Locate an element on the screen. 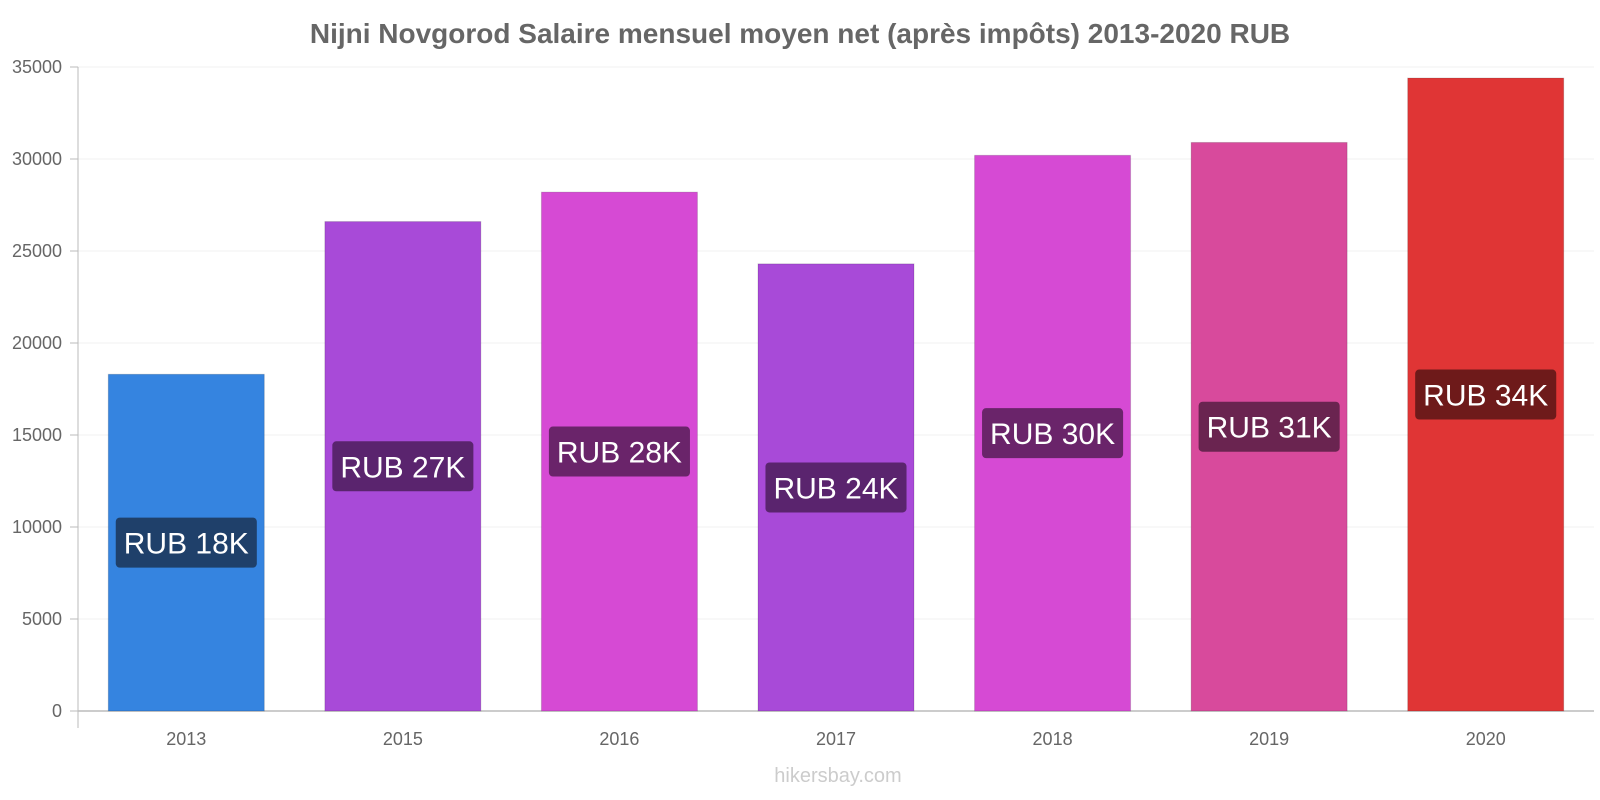 This screenshot has height=800, width=1600. data-label-text: RUB 30K is located at coordinates (1052, 434).